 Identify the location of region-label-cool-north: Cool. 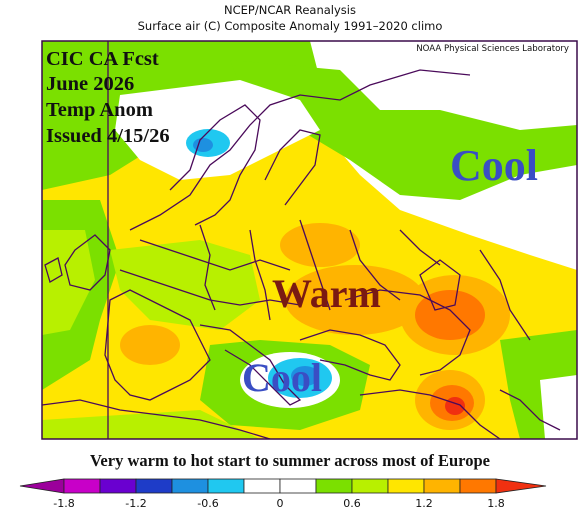
(494, 165).